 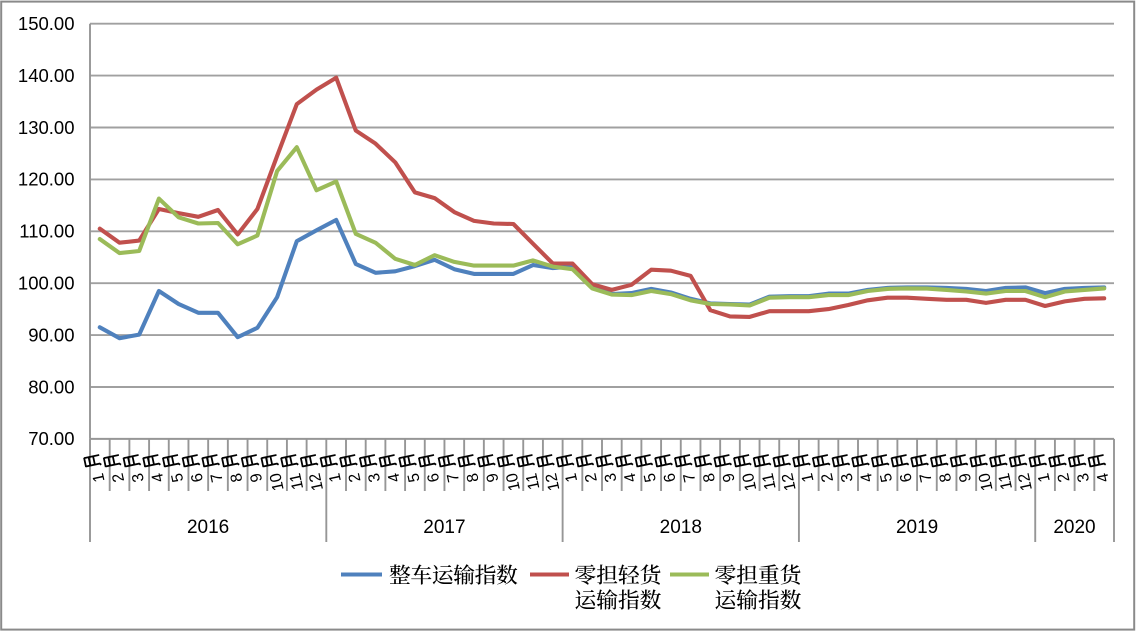 What do you see at coordinates (51, 438) in the screenshot?
I see `svg-text: 70.00` at bounding box center [51, 438].